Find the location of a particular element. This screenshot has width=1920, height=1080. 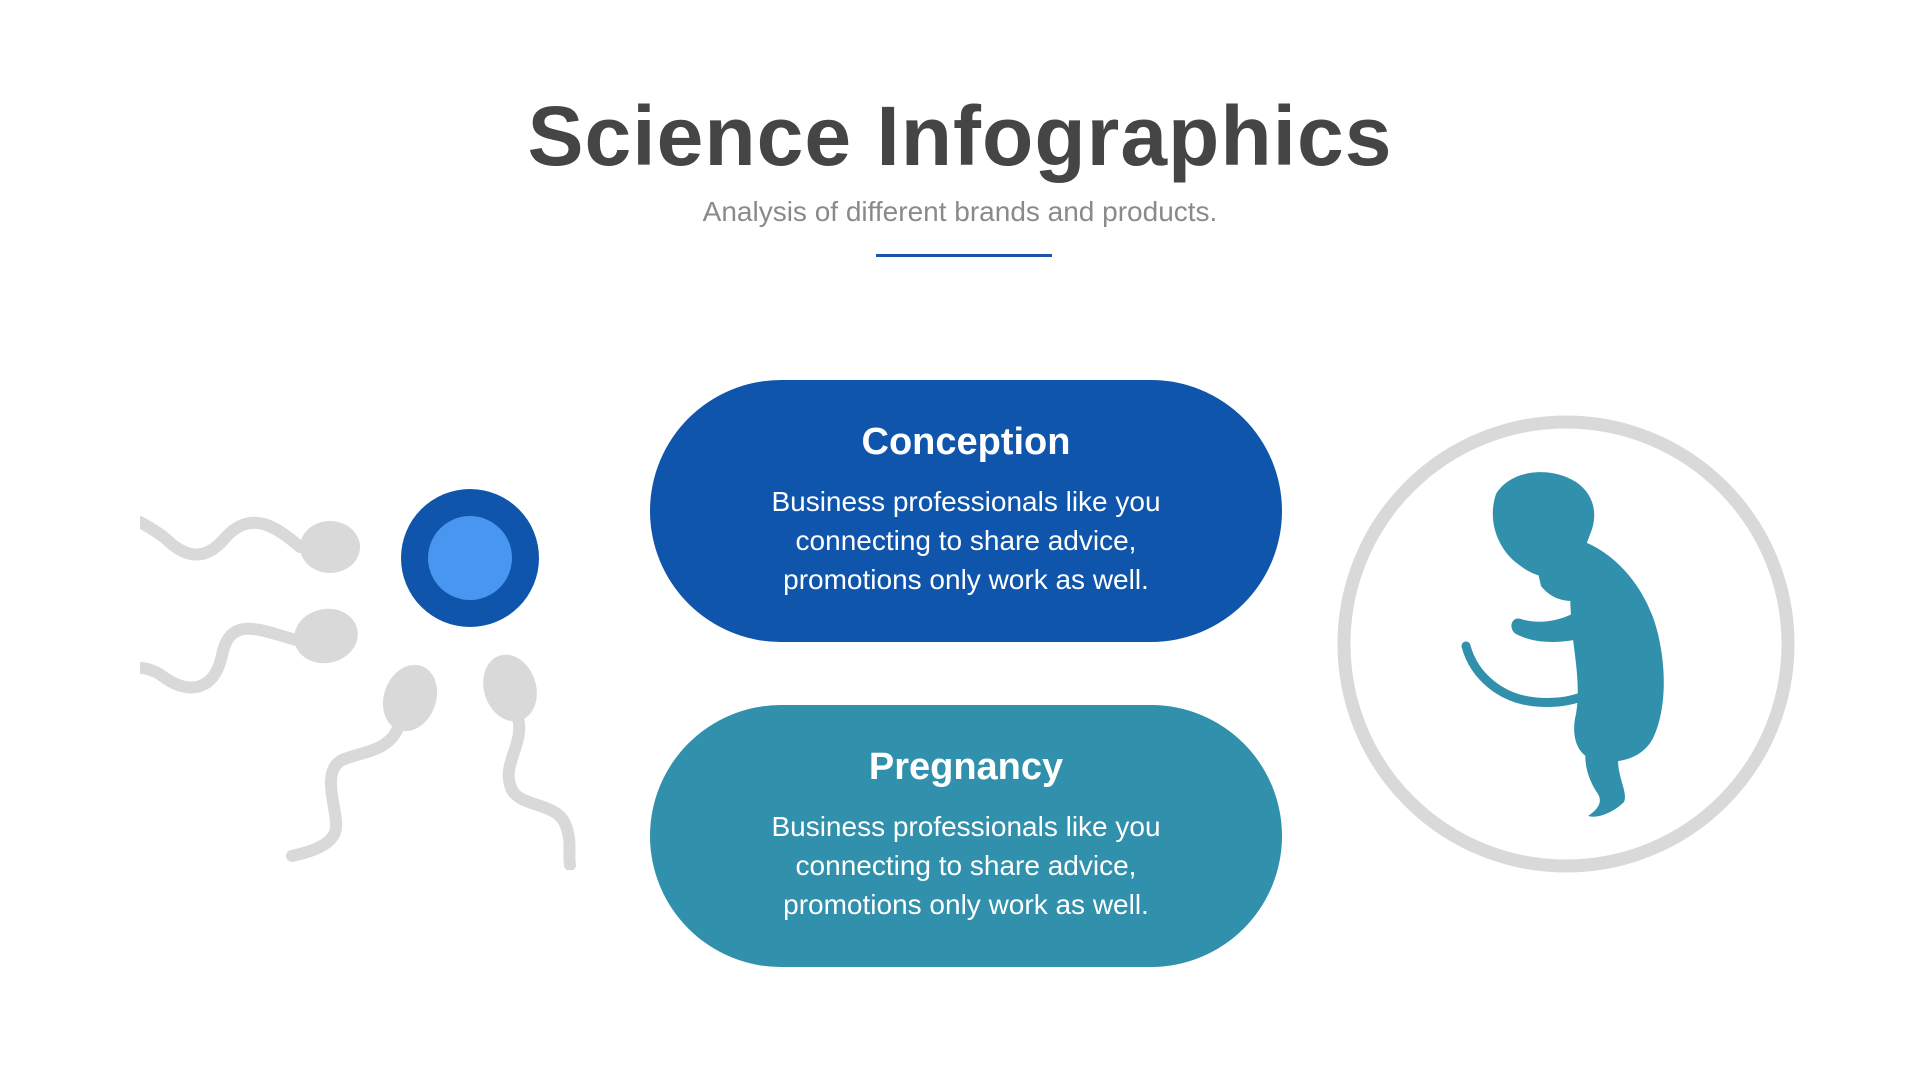

conception-title: Conception is located at coordinates (966, 442).